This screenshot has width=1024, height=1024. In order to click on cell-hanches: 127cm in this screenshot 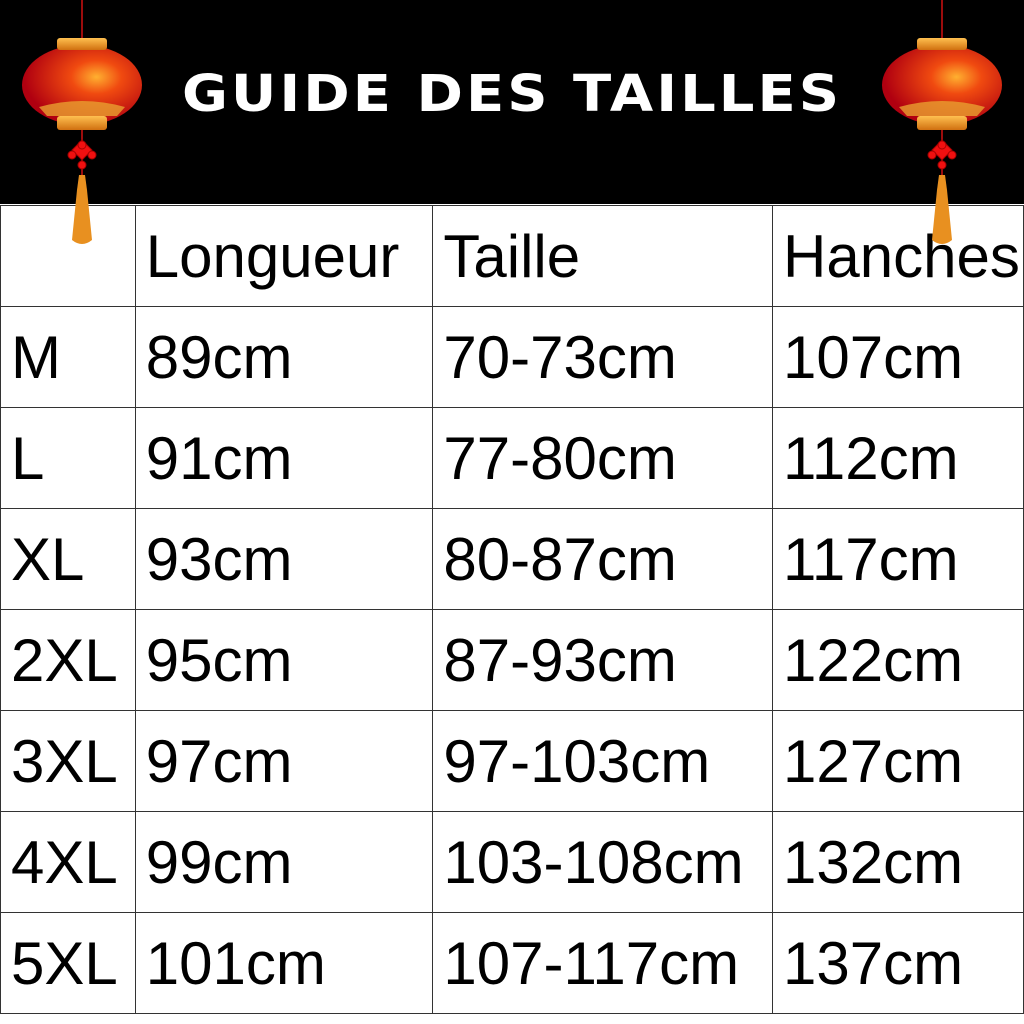, I will do `click(898, 761)`.